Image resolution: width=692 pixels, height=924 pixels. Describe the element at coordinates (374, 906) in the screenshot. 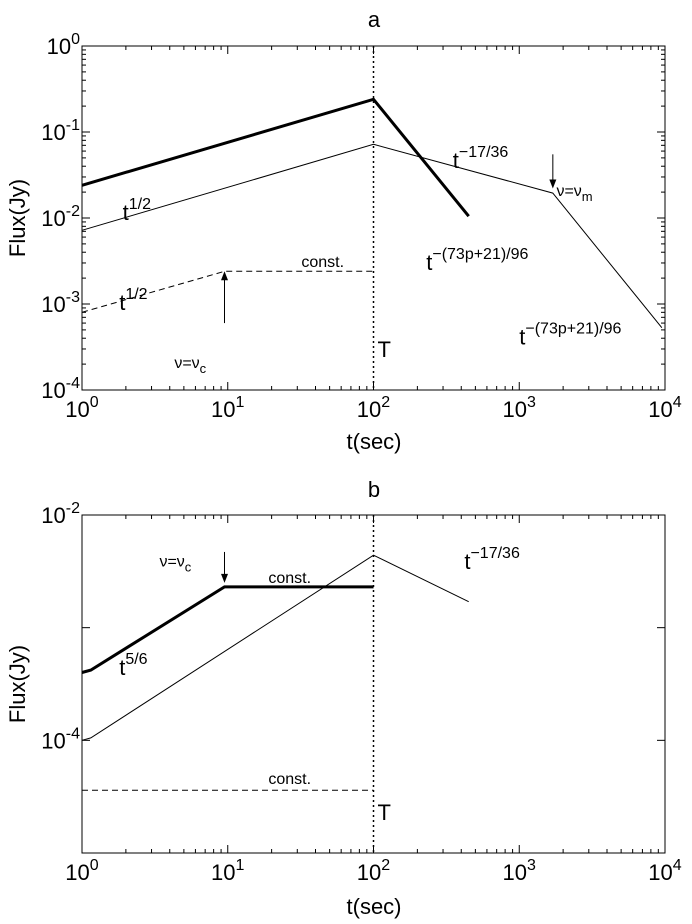

I see `panel-b-x-axis-label: t(sec)` at that location.